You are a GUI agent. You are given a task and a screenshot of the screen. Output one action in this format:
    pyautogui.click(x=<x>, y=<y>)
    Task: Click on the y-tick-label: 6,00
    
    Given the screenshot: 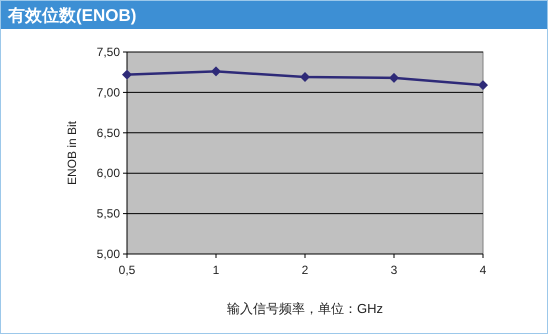 What is the action you would take?
    pyautogui.click(x=108, y=173)
    